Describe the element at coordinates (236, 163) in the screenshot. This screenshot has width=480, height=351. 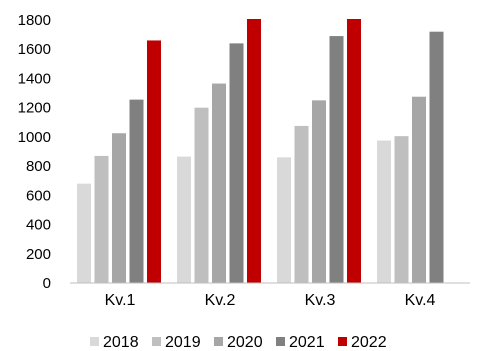
I see `bar-2021-kv2` at that location.